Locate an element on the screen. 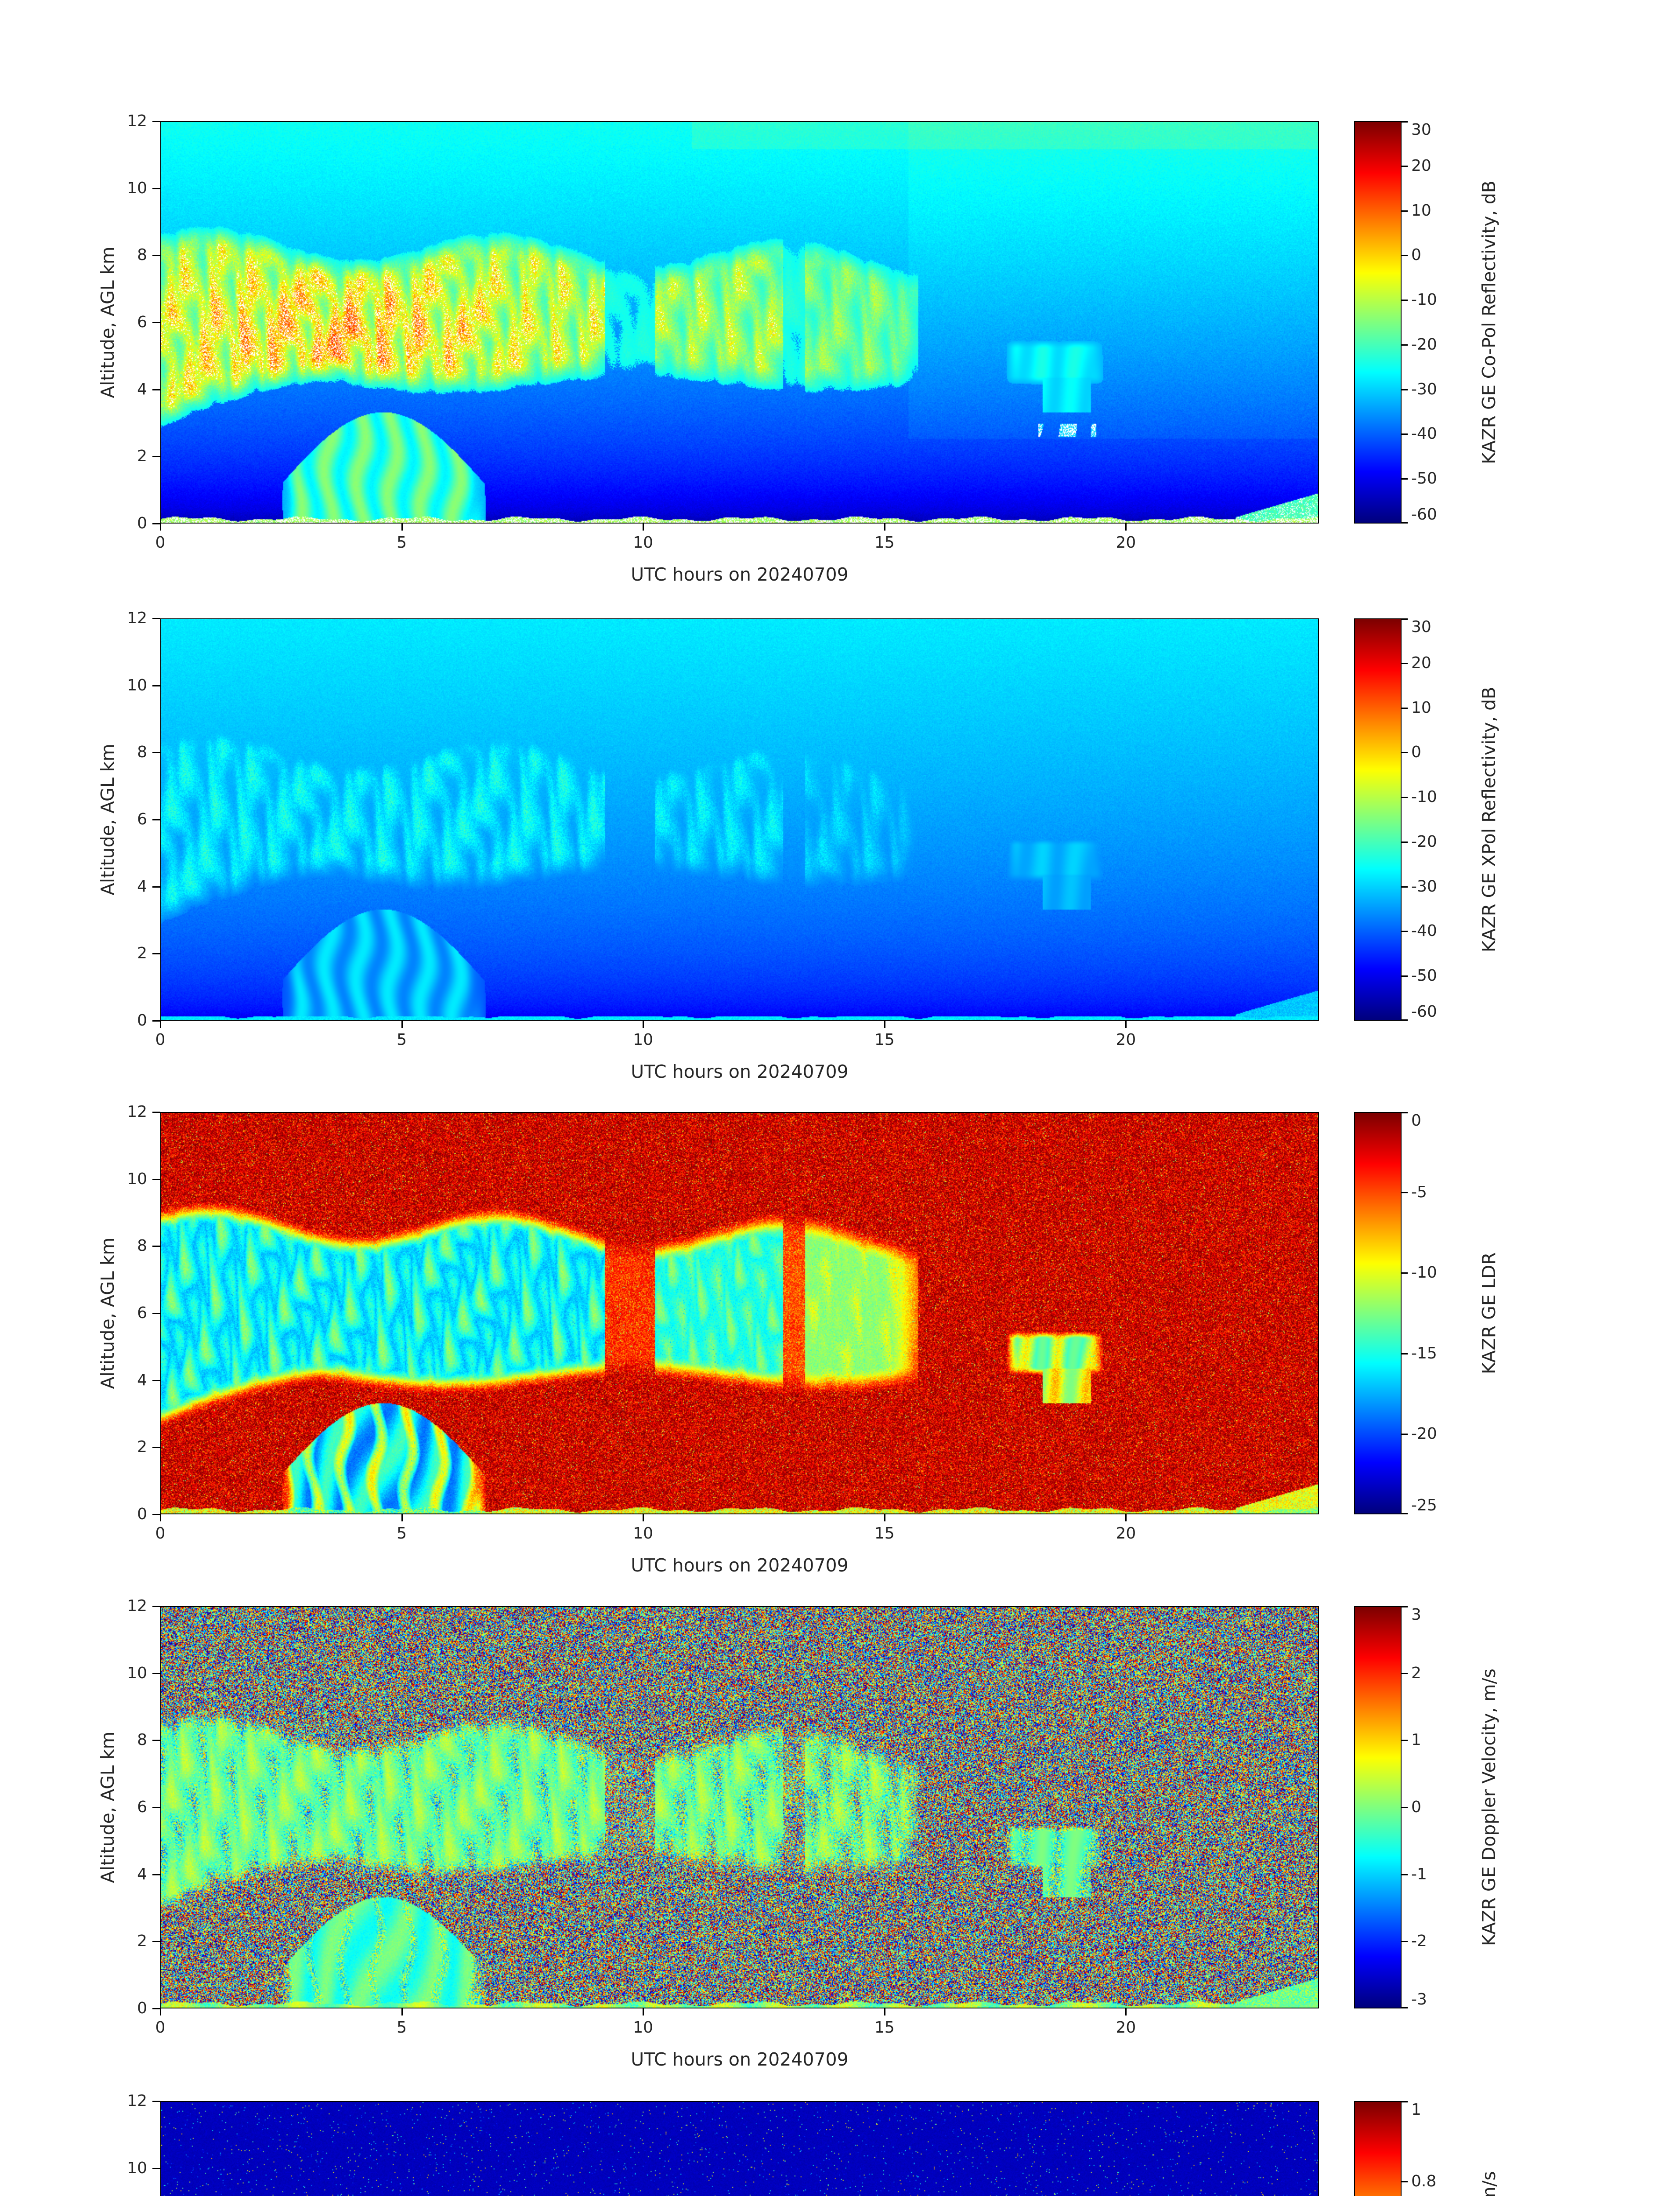  colorbar-tick-label: -15 is located at coordinates (1424, 1353).